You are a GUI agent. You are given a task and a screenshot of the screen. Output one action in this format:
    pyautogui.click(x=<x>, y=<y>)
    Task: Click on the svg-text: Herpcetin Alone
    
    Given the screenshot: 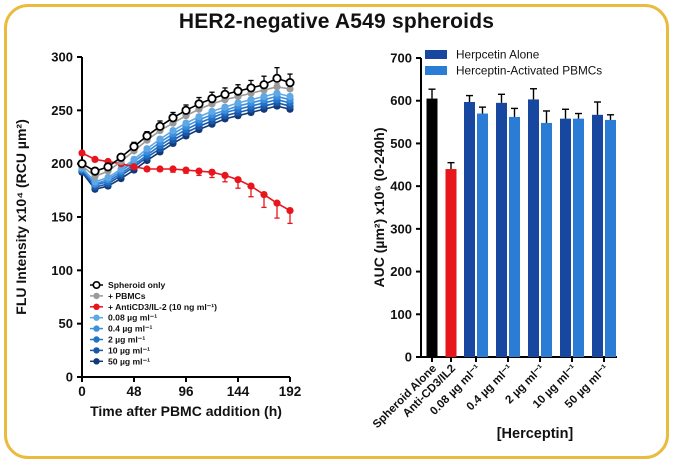 What is the action you would take?
    pyautogui.click(x=498, y=55)
    